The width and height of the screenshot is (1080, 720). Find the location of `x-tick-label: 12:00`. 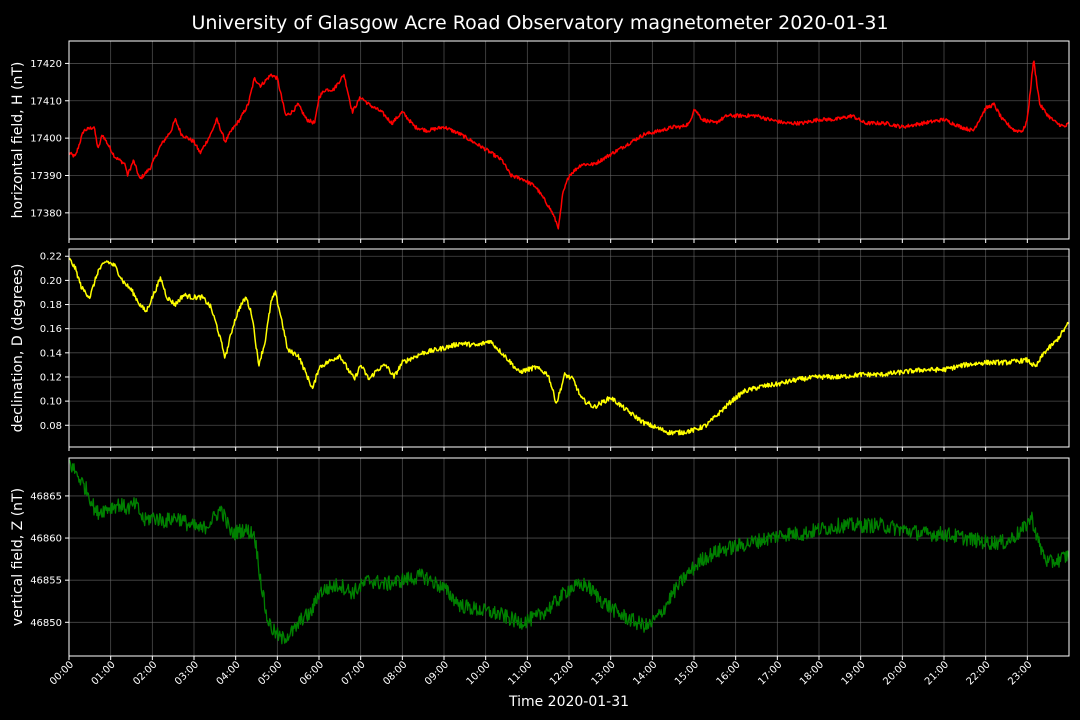

x-tick-label: 12:00 is located at coordinates (562, 673).